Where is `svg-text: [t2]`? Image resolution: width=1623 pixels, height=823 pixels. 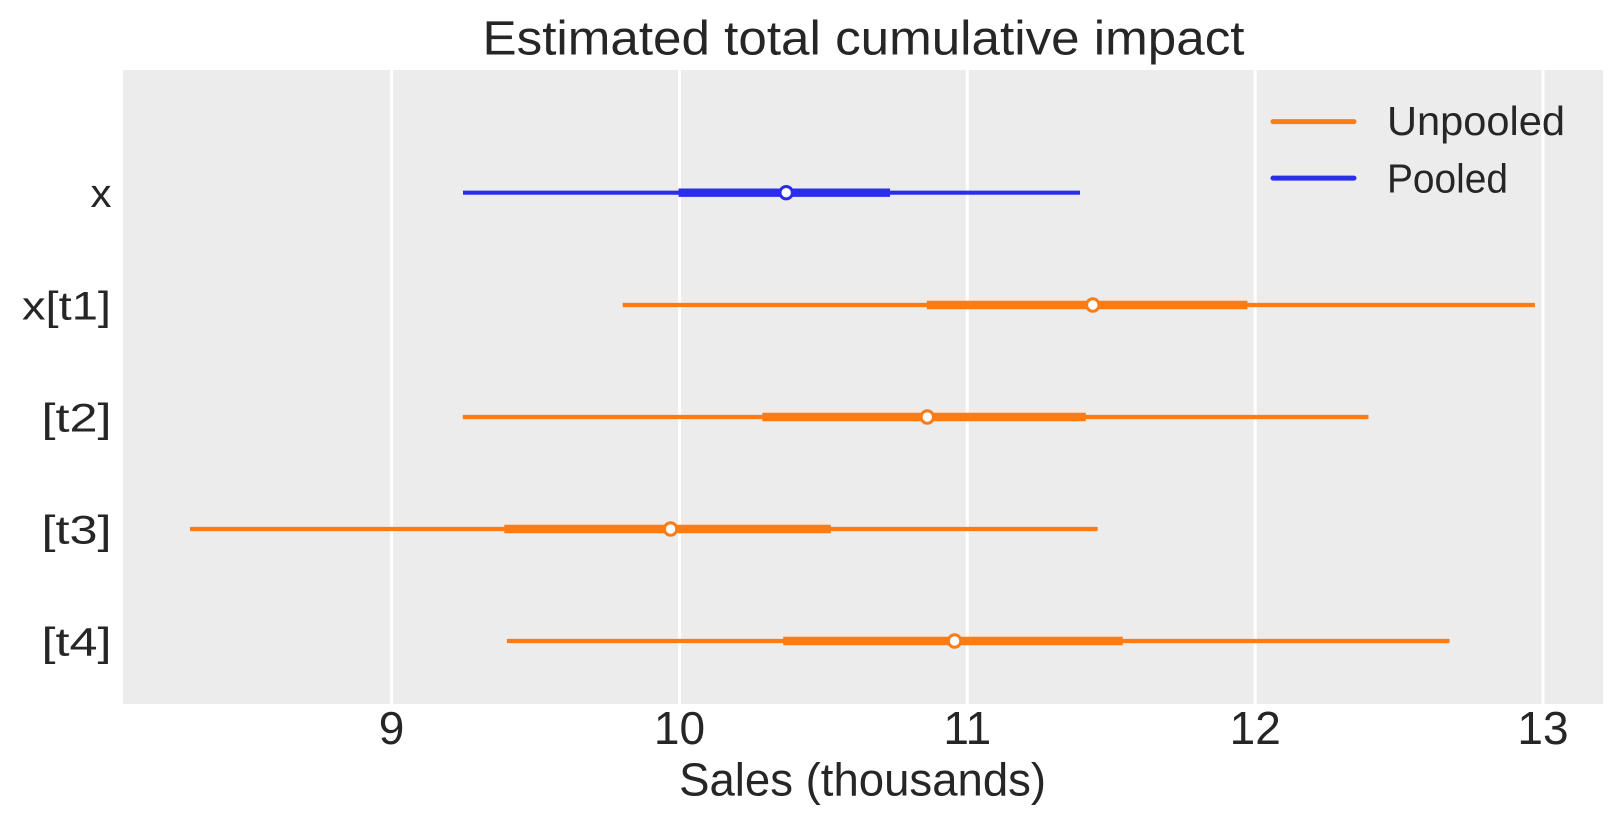 svg-text: [t2] is located at coordinates (77, 418).